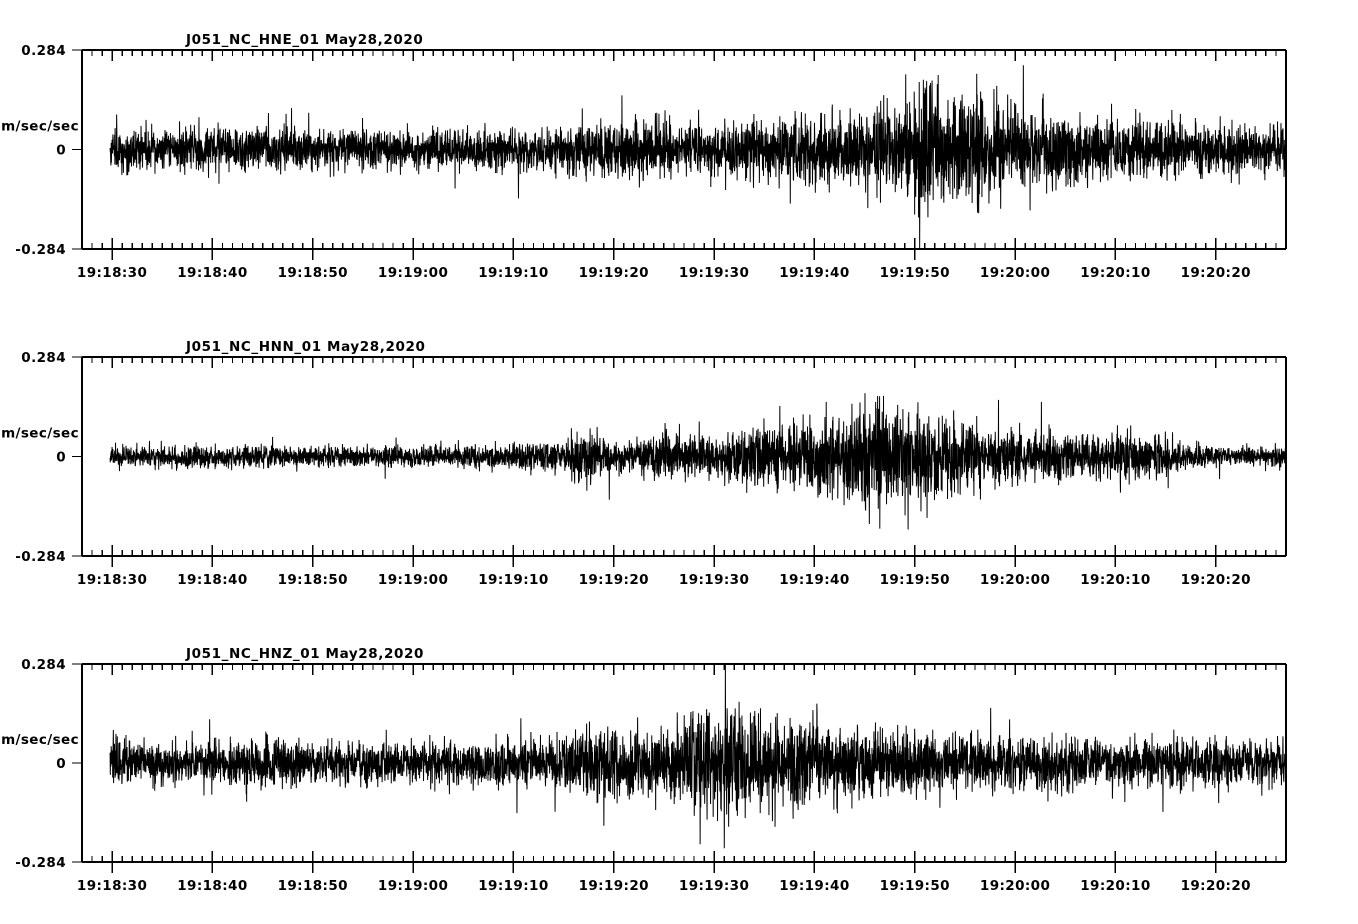 The height and width of the screenshot is (924, 1358). Describe the element at coordinates (304, 40) in the screenshot. I see `panel-title: J051_NC_HNE_01 May28,2020` at that location.